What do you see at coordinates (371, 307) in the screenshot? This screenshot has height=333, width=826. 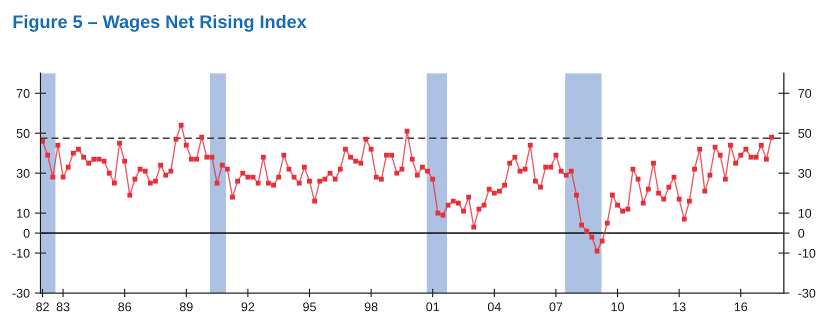 I see `x-tick-label: 98` at bounding box center [371, 307].